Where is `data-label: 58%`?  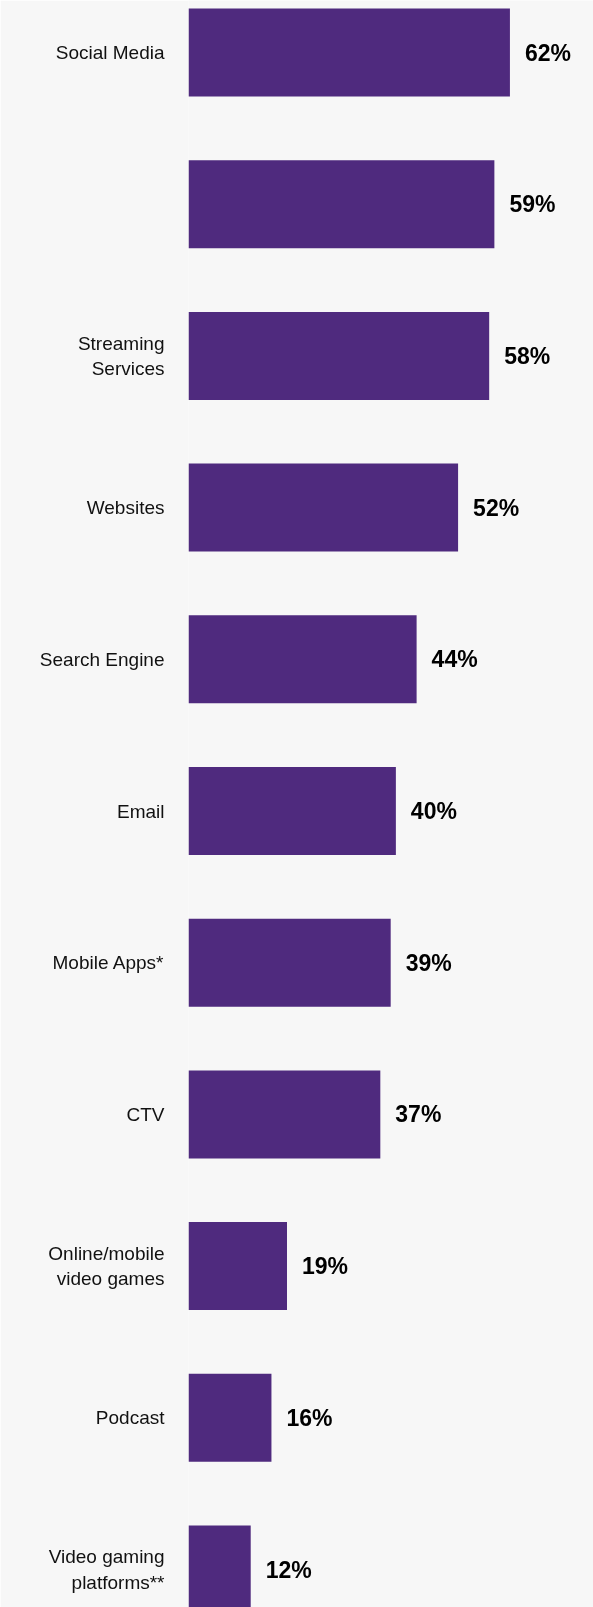 data-label: 58% is located at coordinates (527, 355).